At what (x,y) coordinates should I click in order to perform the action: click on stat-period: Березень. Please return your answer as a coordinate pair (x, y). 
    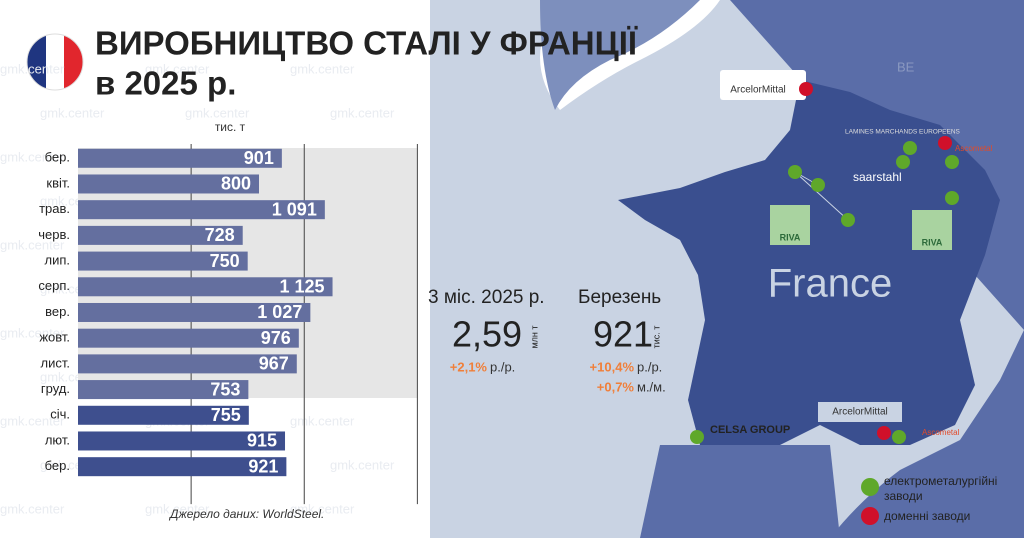
    Looking at the image, I should click on (619, 297).